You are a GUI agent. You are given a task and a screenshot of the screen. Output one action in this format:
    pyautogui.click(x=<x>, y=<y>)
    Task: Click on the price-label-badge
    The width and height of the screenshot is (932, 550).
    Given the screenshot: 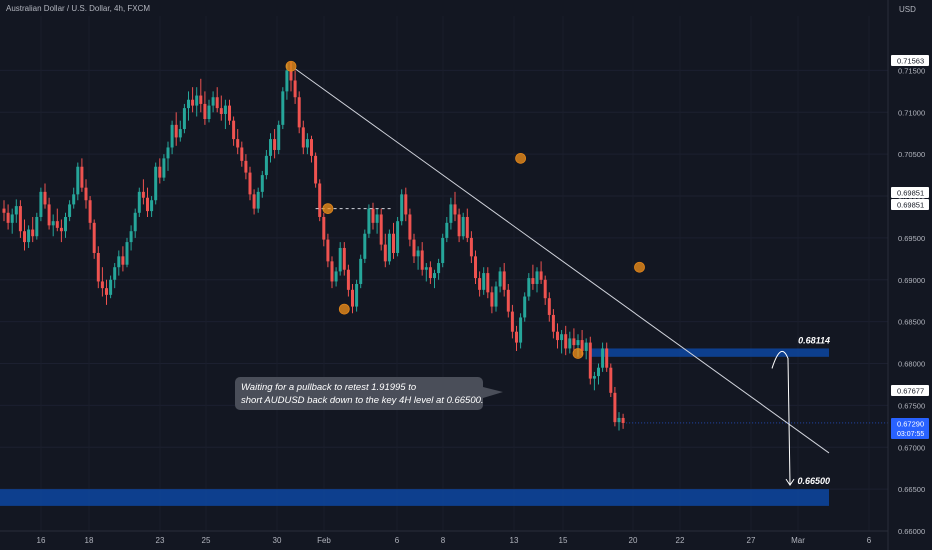 What is the action you would take?
    pyautogui.click(x=910, y=192)
    